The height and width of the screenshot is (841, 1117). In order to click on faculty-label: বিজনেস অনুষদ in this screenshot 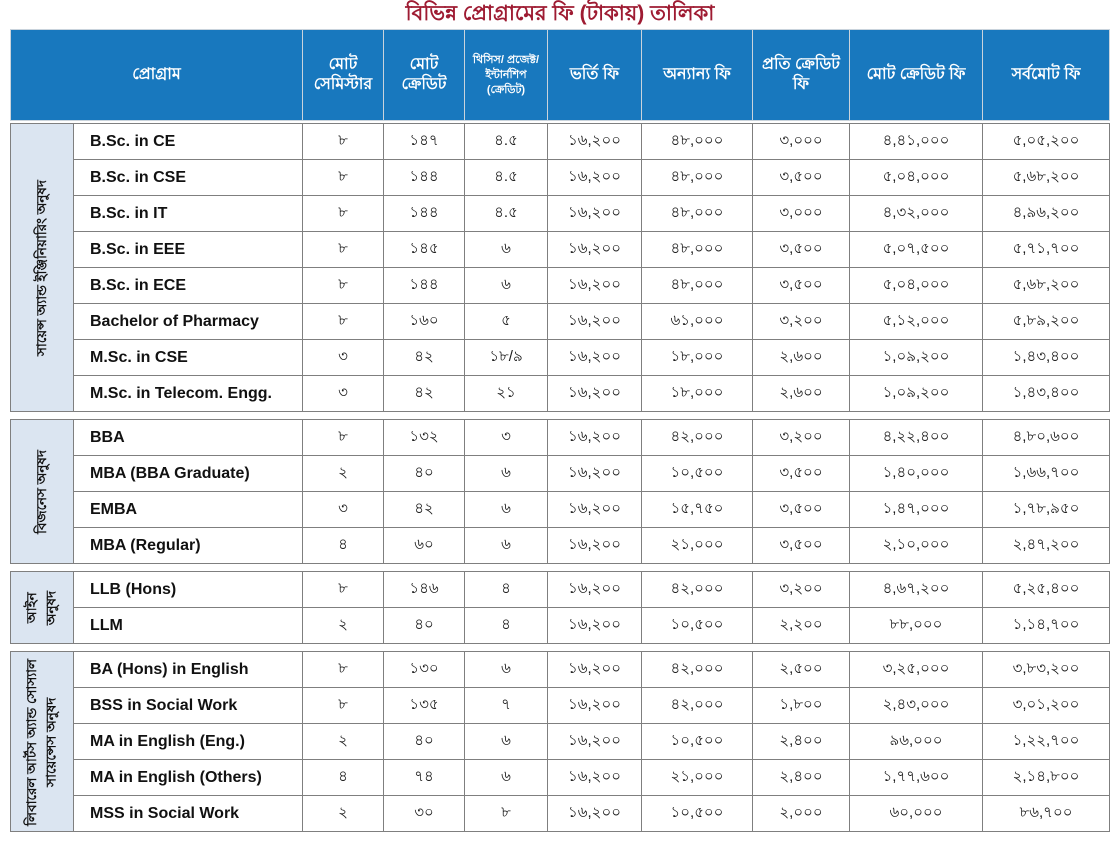, I will do `click(42, 491)`.